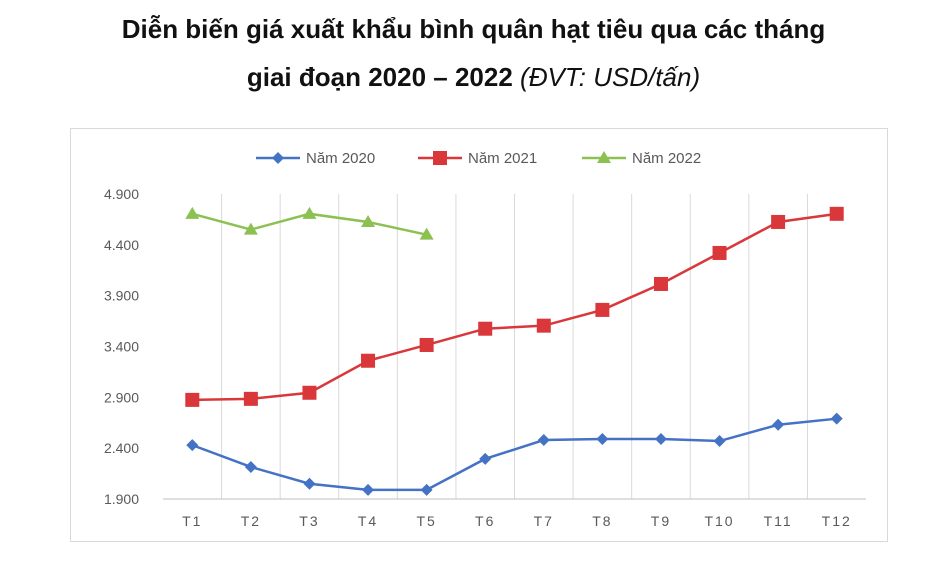 The height and width of the screenshot is (567, 947). What do you see at coordinates (192, 521) in the screenshot?
I see `x-tick-label: T1` at bounding box center [192, 521].